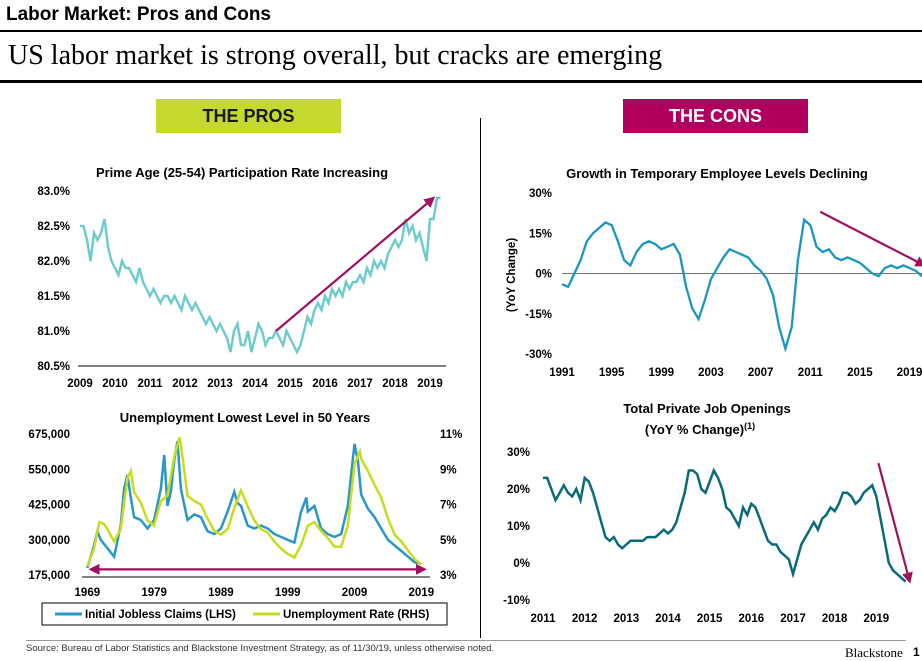 The width and height of the screenshot is (922, 661). What do you see at coordinates (185, 384) in the screenshot?
I see `participation-xtick: 2012` at bounding box center [185, 384].